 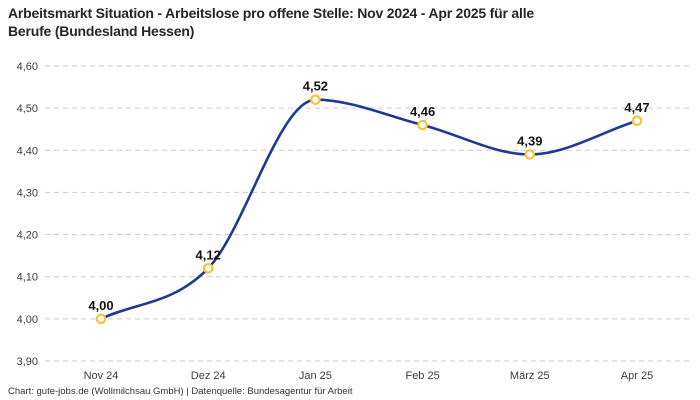 I want to click on y-tick-label: 4,60, so click(x=27, y=67).